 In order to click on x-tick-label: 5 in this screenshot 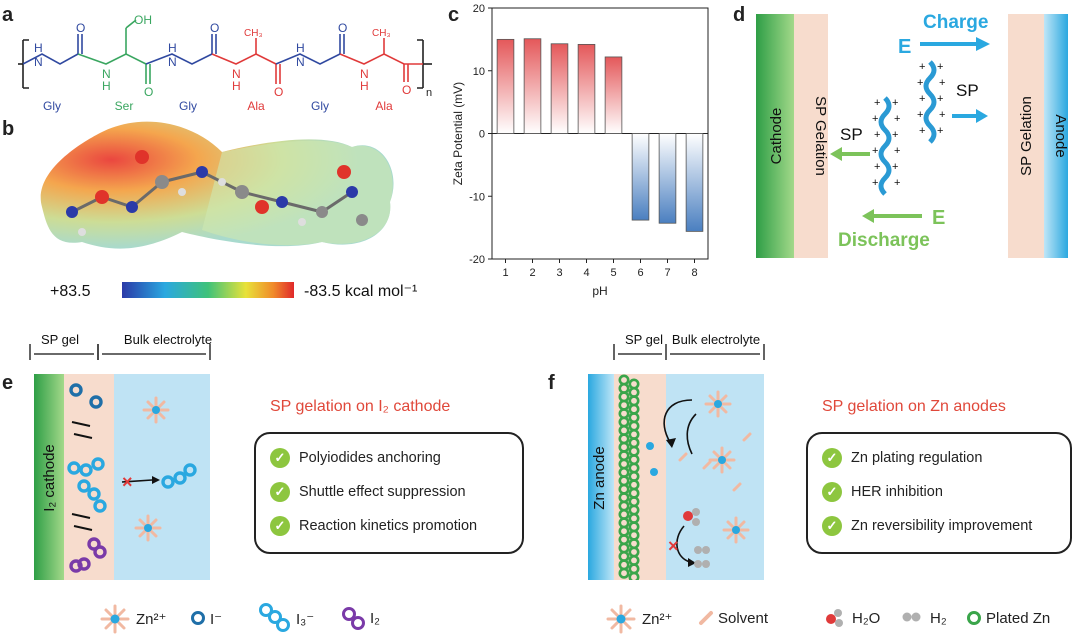, I will do `click(613, 273)`.